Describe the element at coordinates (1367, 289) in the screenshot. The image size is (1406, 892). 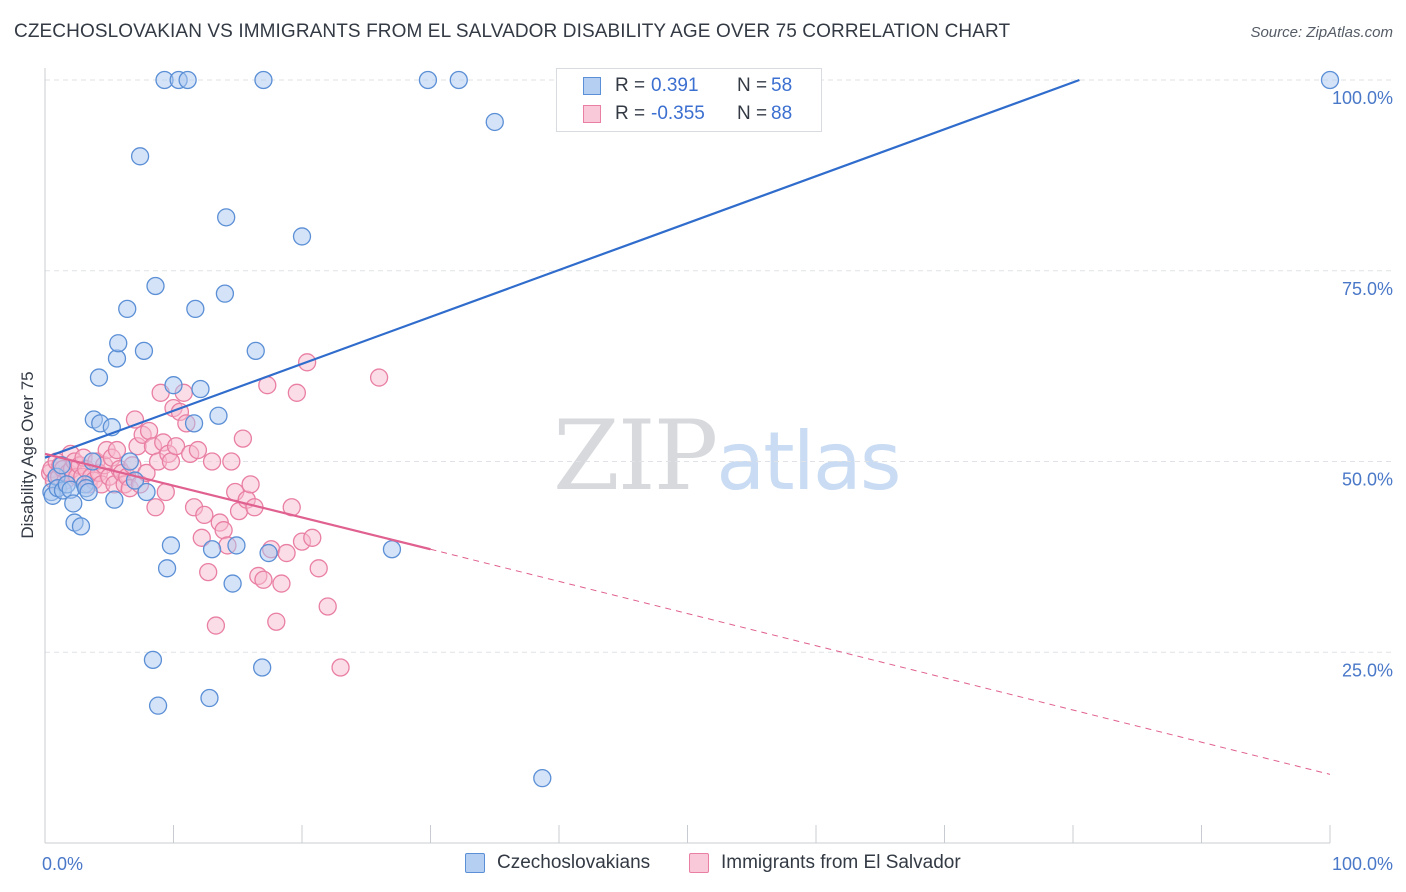
I see `y-tick-label-75: 75.0%` at that location.